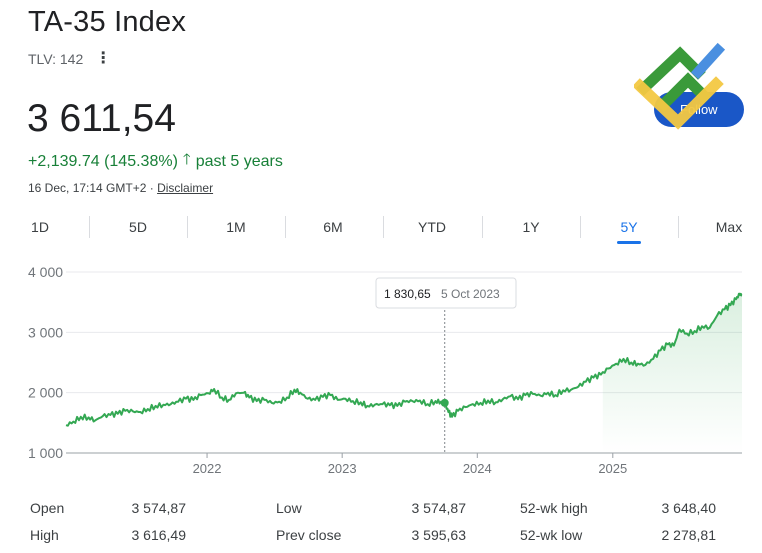 The height and width of the screenshot is (553, 762). I want to click on tab-1y: 1Y, so click(531, 227).